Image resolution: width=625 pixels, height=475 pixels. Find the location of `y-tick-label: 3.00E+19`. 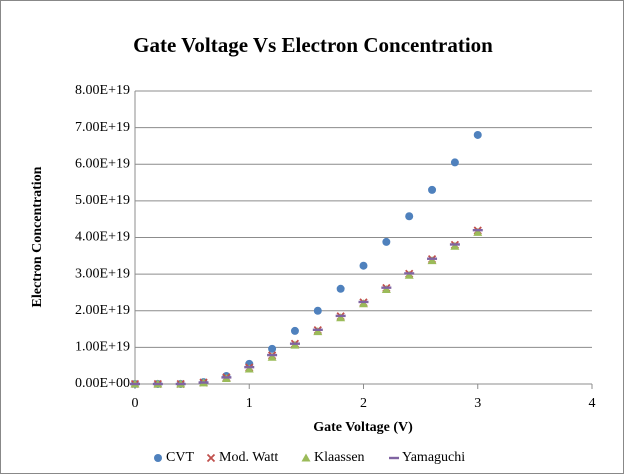

y-tick-label: 3.00E+19 is located at coordinates (102, 273).